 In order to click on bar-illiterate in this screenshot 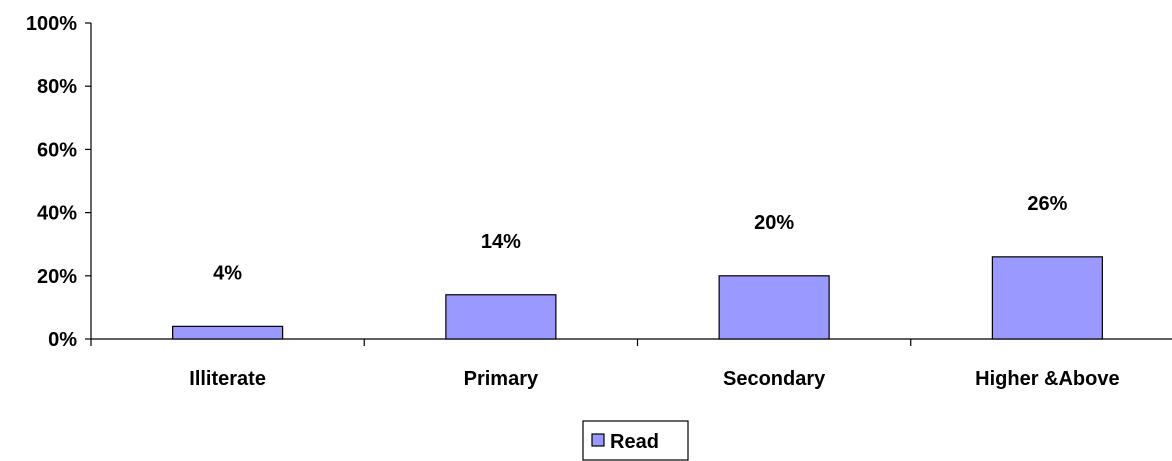, I will do `click(228, 332)`.